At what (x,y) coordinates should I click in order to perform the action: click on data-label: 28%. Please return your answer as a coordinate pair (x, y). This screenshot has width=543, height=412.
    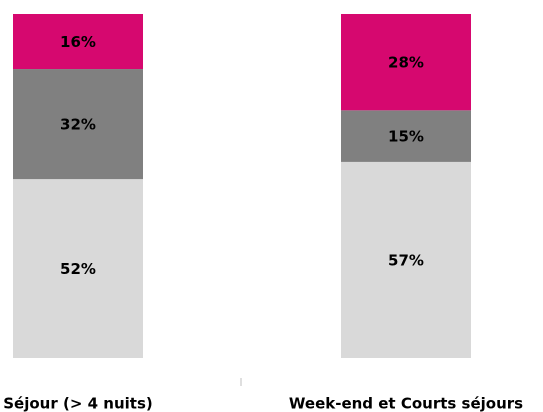
    Looking at the image, I should click on (406, 63).